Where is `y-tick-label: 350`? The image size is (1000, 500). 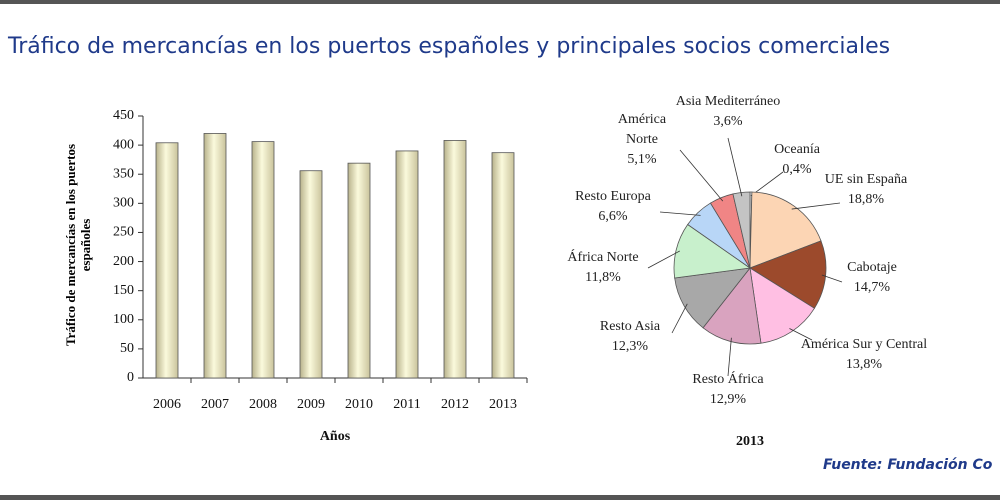 y-tick-label: 350 is located at coordinates (123, 173).